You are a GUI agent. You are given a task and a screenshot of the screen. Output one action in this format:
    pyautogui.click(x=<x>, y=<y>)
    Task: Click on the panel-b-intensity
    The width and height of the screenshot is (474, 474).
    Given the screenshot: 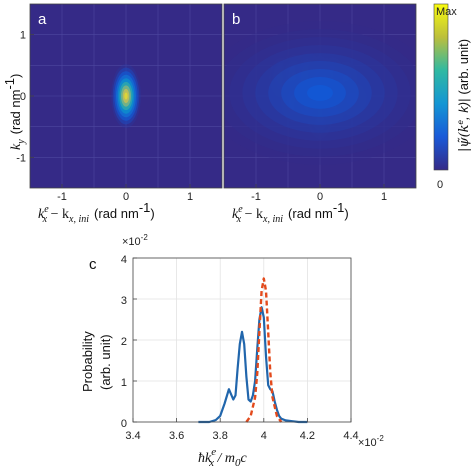 What is the action you would take?
    pyautogui.click(x=320, y=93)
    